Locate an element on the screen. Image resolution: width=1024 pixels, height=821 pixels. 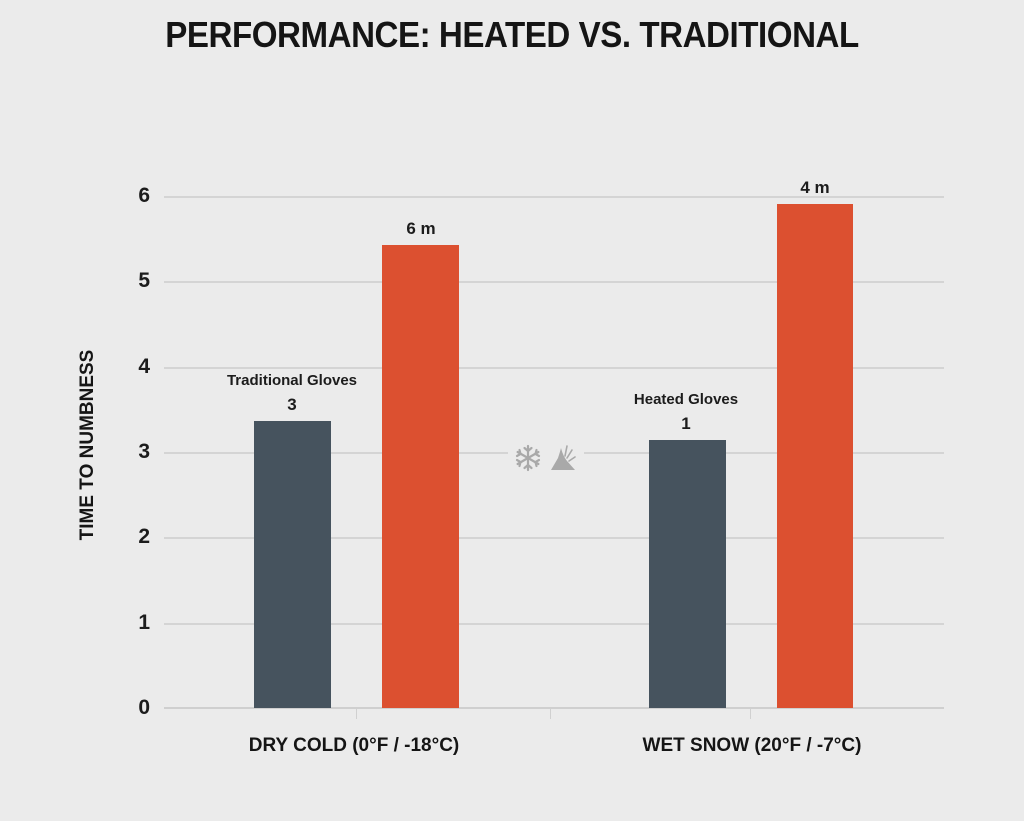
y-tick-3: 3 is located at coordinates (144, 451).